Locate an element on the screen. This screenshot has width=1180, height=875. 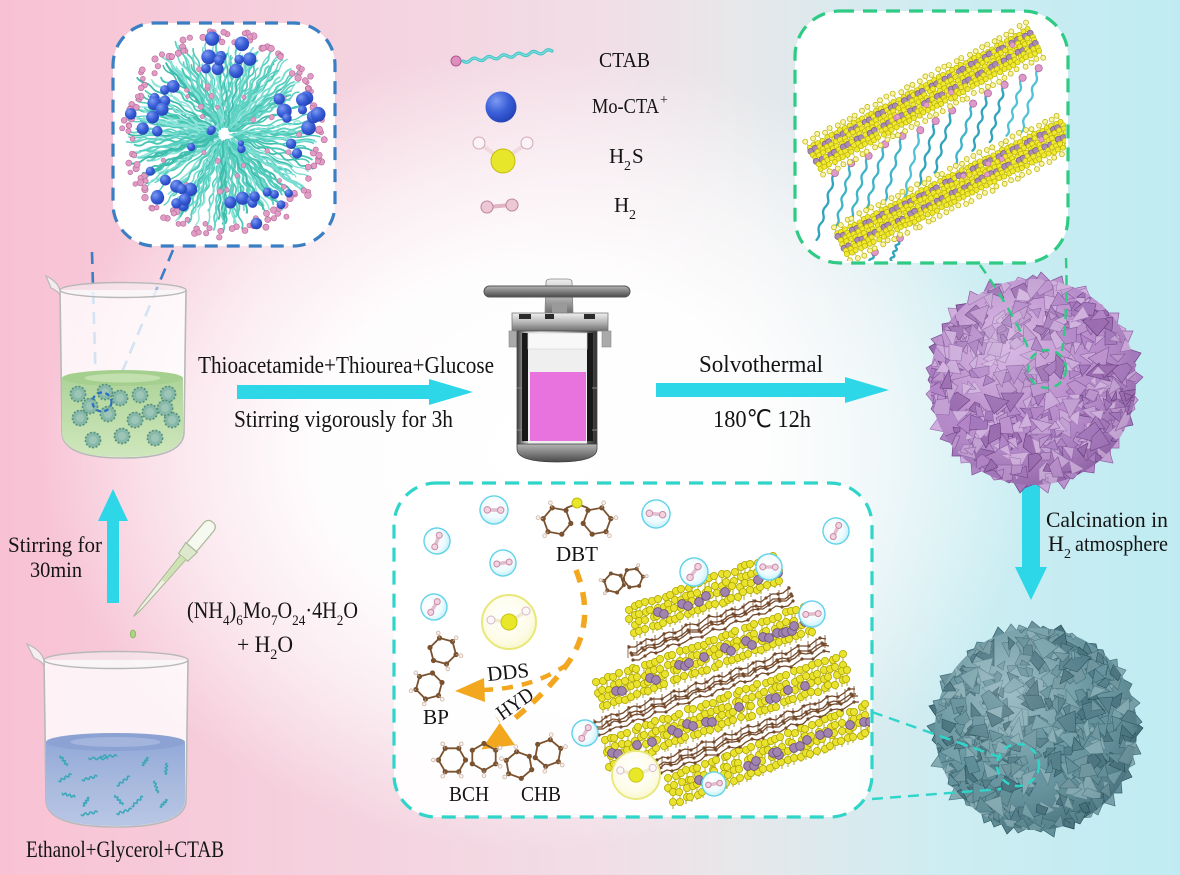
svg-text: Thioacetamide+Thiourea+Glucose is located at coordinates (346, 366).